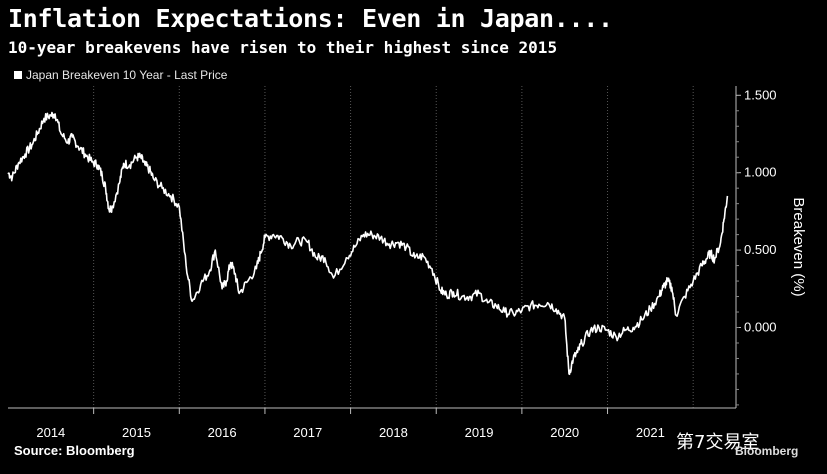 The image size is (827, 474). Describe the element at coordinates (760, 327) in the screenshot. I see `y-tick-label: 0.000` at that location.